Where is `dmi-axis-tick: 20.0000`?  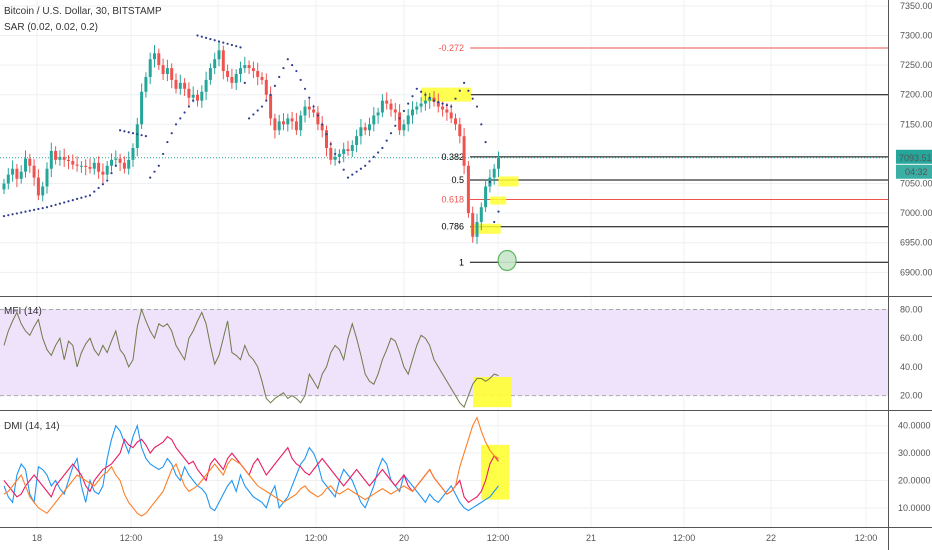 dmi-axis-tick: 20.0000 is located at coordinates (914, 480).